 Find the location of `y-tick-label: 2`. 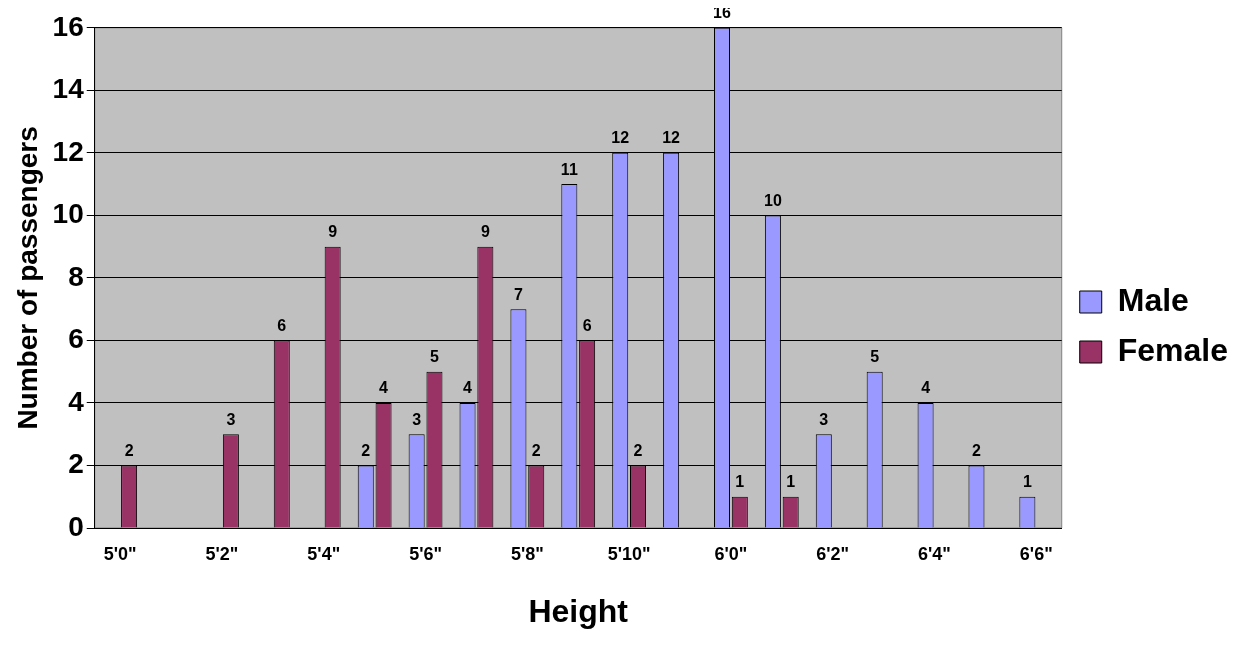

y-tick-label: 2 is located at coordinates (76, 464).